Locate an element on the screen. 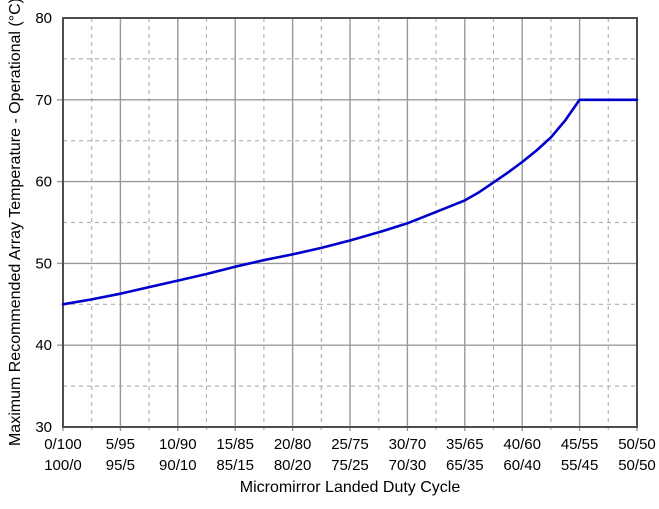  y-tick-labels: 30 40 50 60 70 80 is located at coordinates (43, 223).